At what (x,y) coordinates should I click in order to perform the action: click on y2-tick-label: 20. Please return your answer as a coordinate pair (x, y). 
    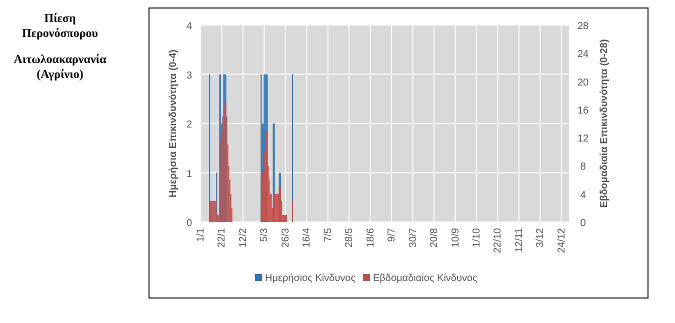
    Looking at the image, I should click on (583, 82).